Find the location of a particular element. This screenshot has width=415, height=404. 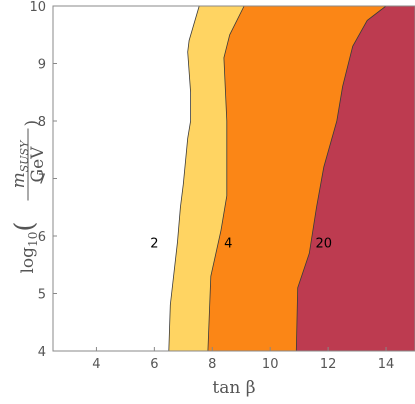

contour-label-4: 4 is located at coordinates (228, 244).